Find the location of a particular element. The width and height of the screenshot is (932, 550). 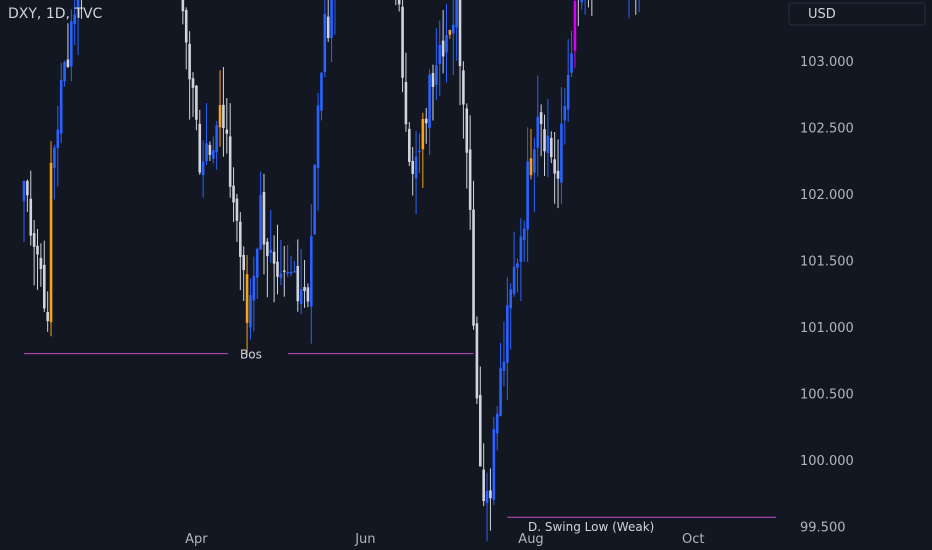

price-tick-label: 101.500 is located at coordinates (827, 262).